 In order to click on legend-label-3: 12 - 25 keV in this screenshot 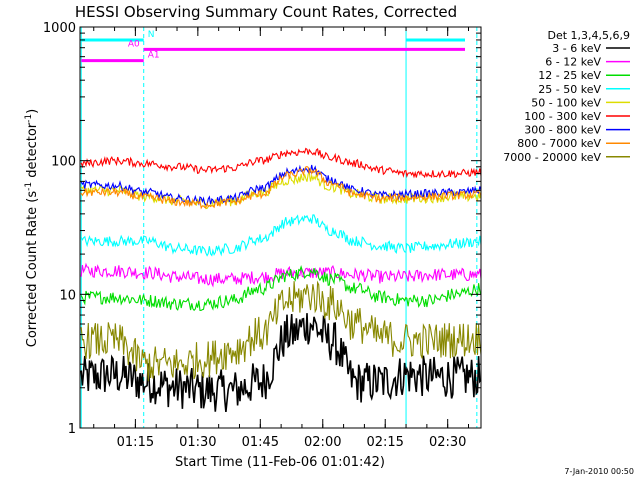, I will do `click(569, 75)`.